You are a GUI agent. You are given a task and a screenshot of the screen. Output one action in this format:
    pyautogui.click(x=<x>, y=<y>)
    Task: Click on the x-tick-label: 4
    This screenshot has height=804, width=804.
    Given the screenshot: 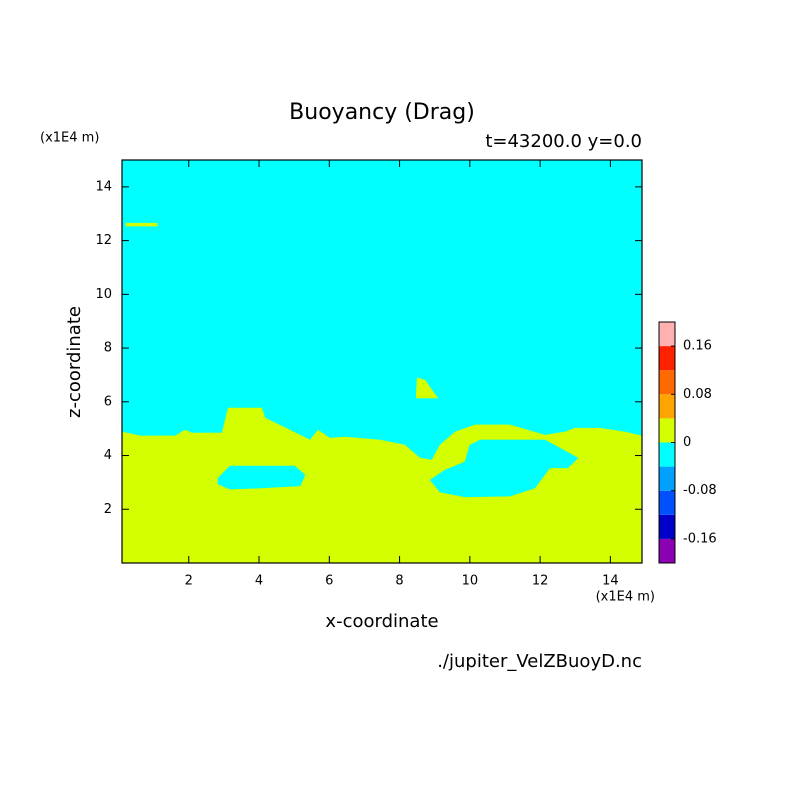 What is the action you would take?
    pyautogui.click(x=259, y=581)
    